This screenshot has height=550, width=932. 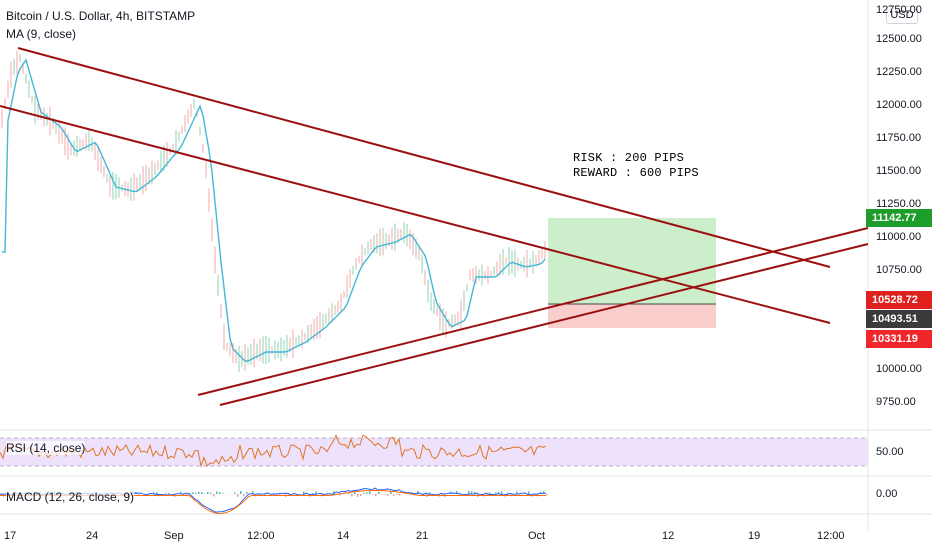 I want to click on price-tick: 12500.00, so click(x=899, y=39).